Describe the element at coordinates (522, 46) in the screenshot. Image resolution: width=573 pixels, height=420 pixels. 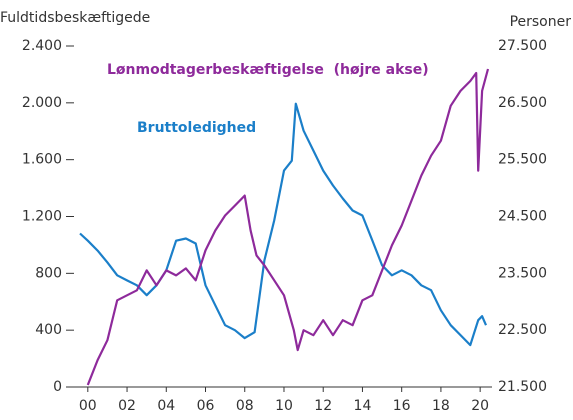
I see `y2-tick-label: 27.500` at that location.